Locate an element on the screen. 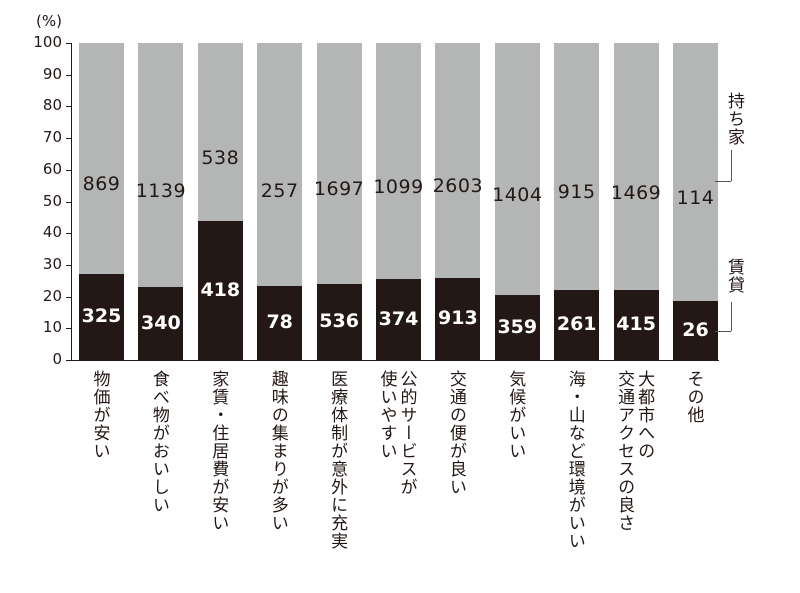 The image size is (800, 593). value-label-rent: 374 is located at coordinates (398, 318).